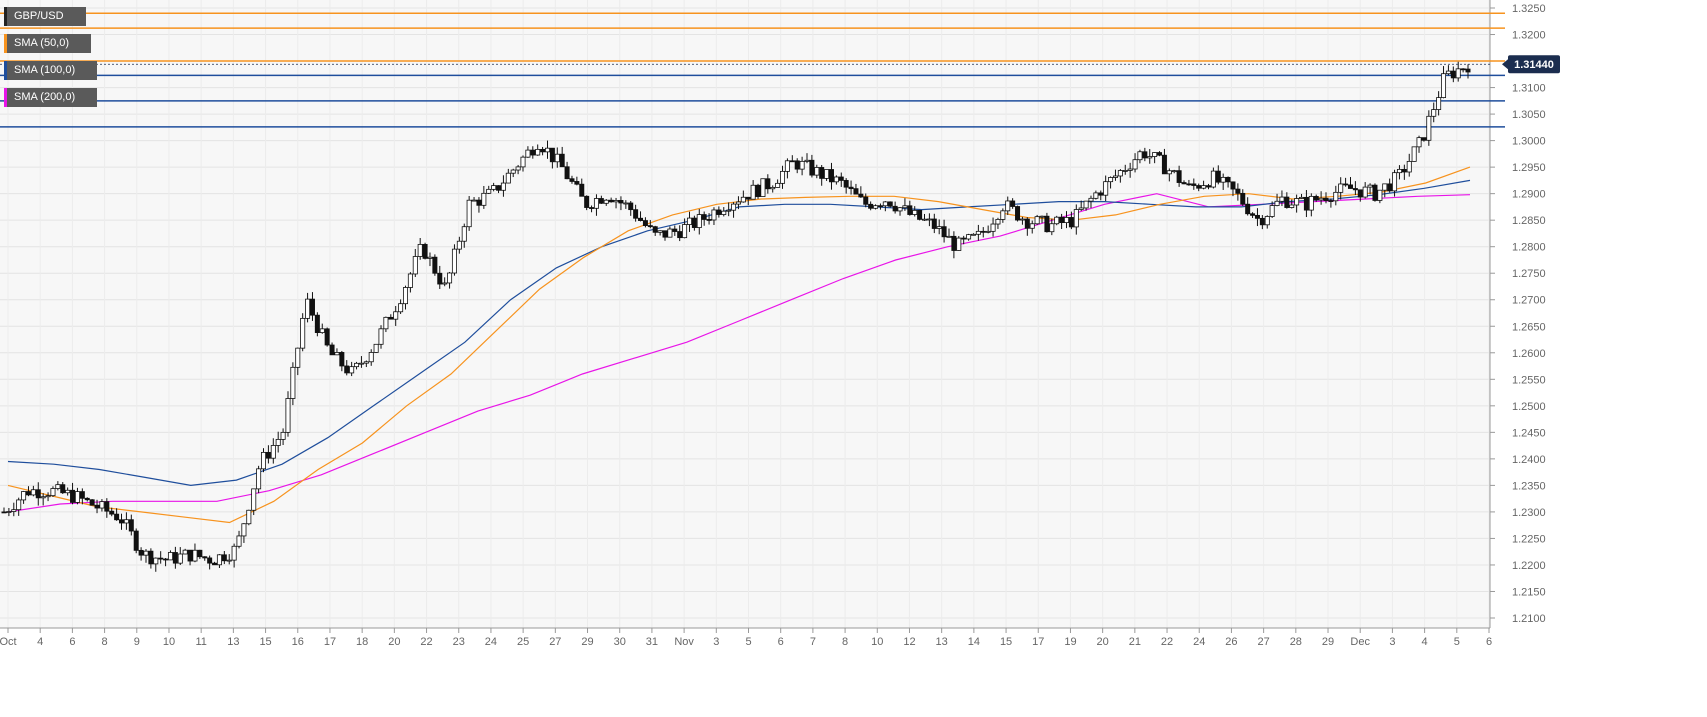  What do you see at coordinates (72, 642) in the screenshot?
I see `x-tick-label: 6` at bounding box center [72, 642].